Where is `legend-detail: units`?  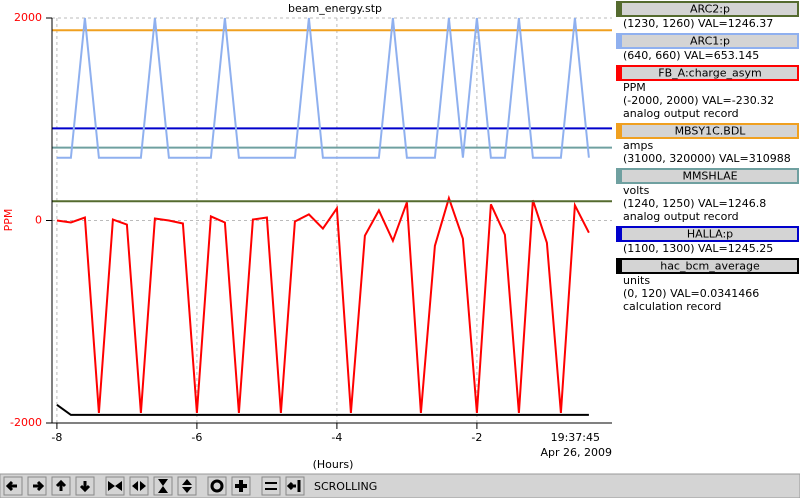 legend-detail: units is located at coordinates (636, 280).